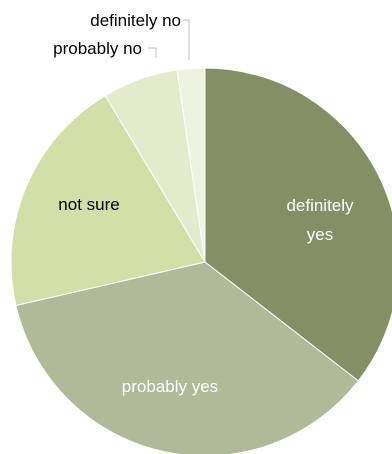 This screenshot has width=392, height=454. Describe the element at coordinates (135, 20) in the screenshot. I see `slice-label-definitely-no: definitely no` at that location.